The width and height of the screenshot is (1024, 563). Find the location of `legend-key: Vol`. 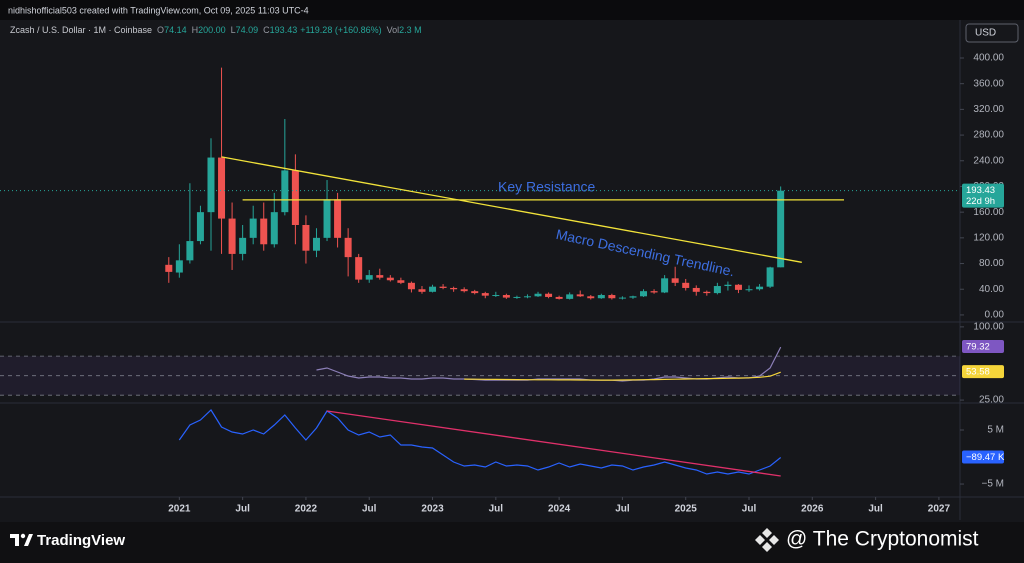

legend-key: Vol is located at coordinates (393, 30).